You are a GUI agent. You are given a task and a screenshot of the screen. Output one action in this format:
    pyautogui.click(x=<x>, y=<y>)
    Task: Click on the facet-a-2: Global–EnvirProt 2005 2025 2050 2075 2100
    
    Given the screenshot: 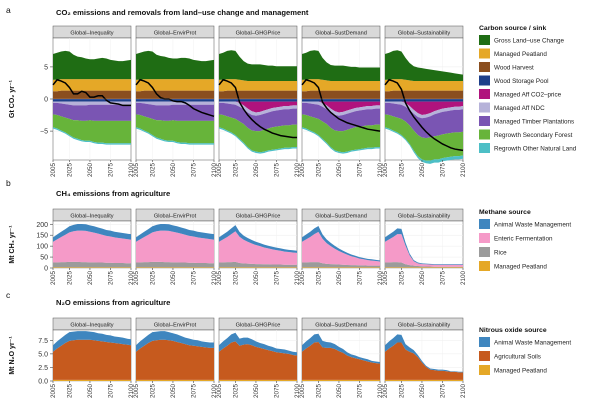 What is the action you would take?
    pyautogui.click(x=175, y=101)
    